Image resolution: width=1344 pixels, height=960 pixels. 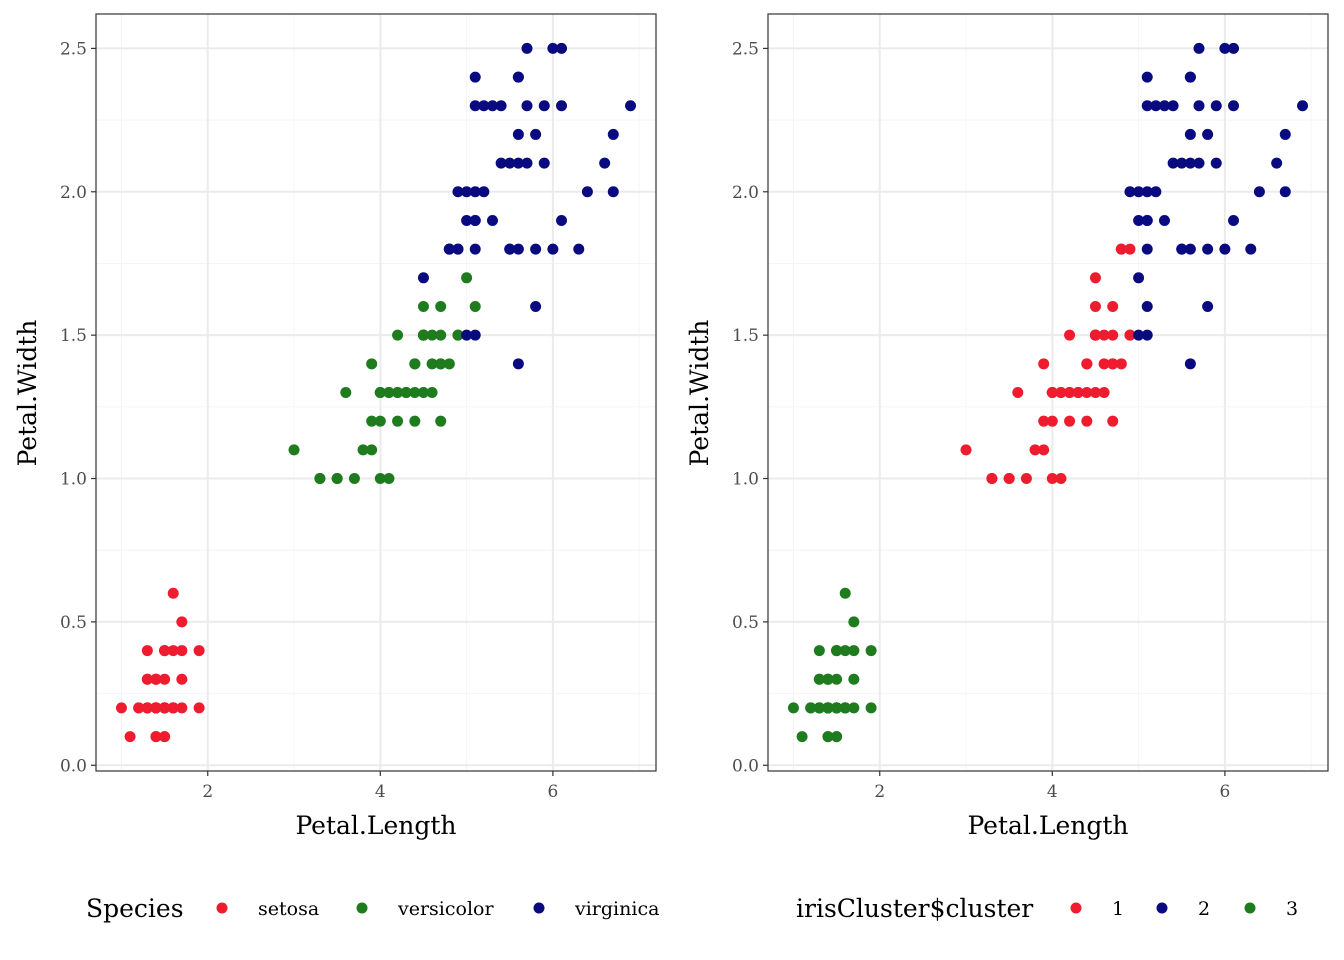 What do you see at coordinates (1052, 786) in the screenshot?
I see `x-ticks: 2 4 6` at bounding box center [1052, 786].